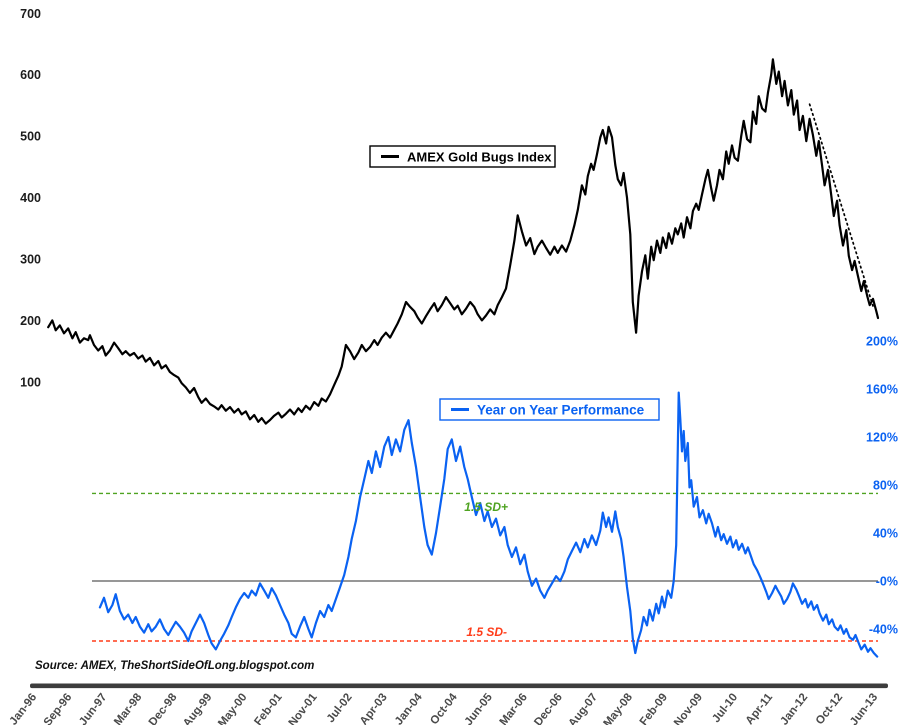 This screenshot has width=906, height=725. What do you see at coordinates (864, 708) in the screenshot?
I see `x-axis-tick-label: Jun-13` at bounding box center [864, 708].